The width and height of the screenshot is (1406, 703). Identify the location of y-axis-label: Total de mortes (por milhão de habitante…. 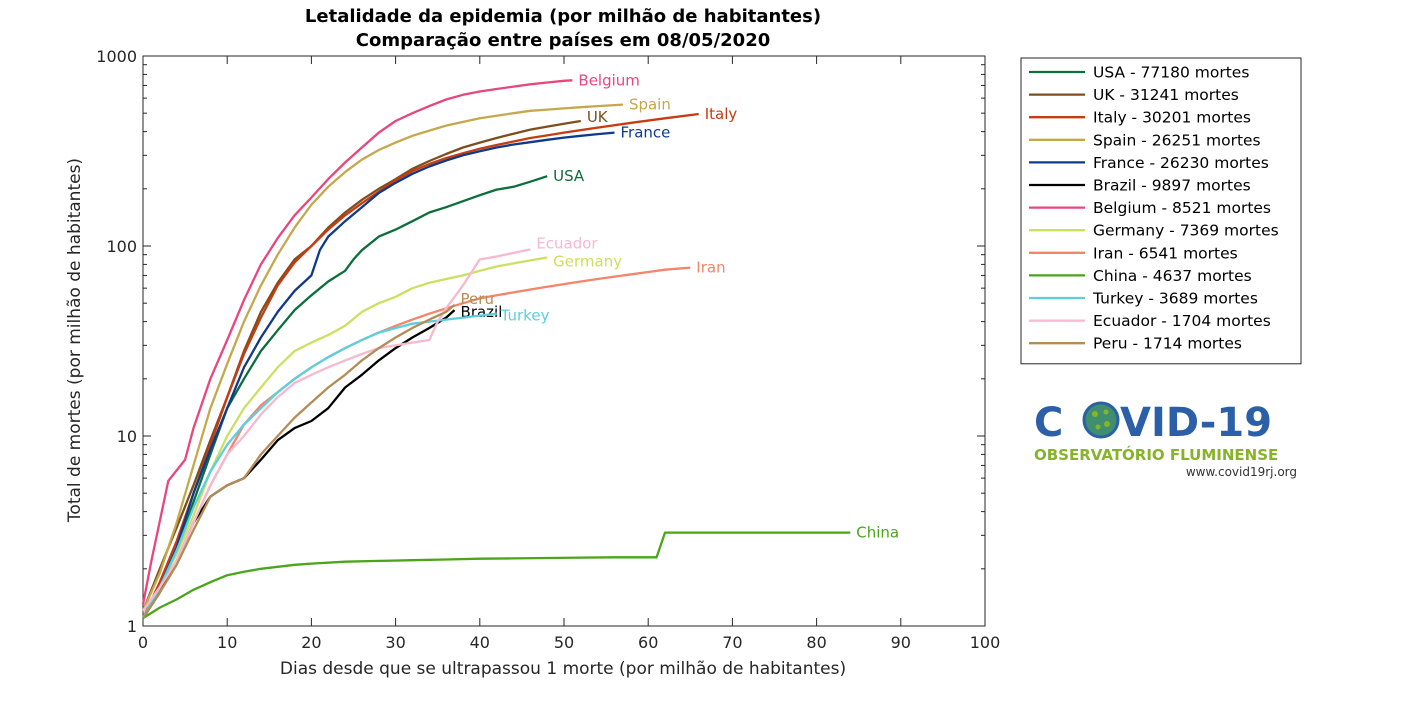
(75, 340).